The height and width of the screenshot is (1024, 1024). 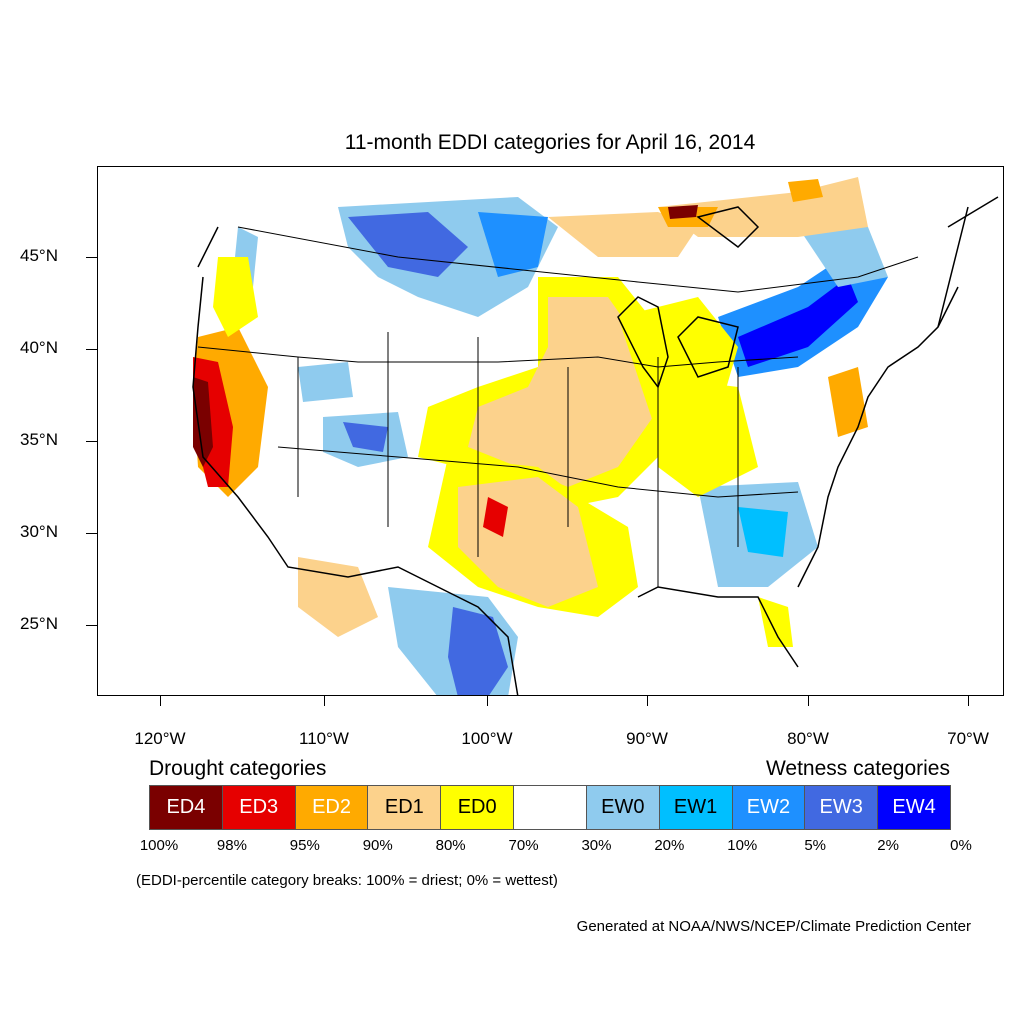 I want to click on x-tick-label: 100°W, so click(x=487, y=738).